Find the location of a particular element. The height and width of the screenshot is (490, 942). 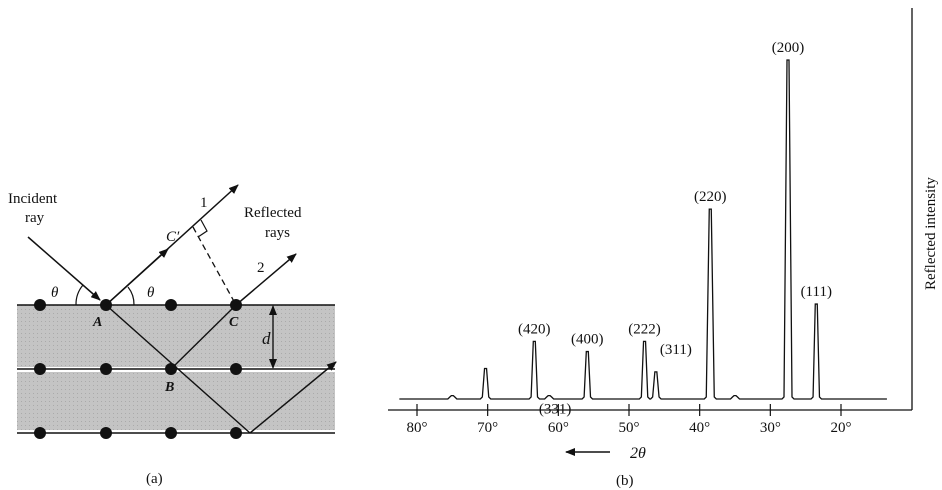

point-b-label: B is located at coordinates (169, 387).